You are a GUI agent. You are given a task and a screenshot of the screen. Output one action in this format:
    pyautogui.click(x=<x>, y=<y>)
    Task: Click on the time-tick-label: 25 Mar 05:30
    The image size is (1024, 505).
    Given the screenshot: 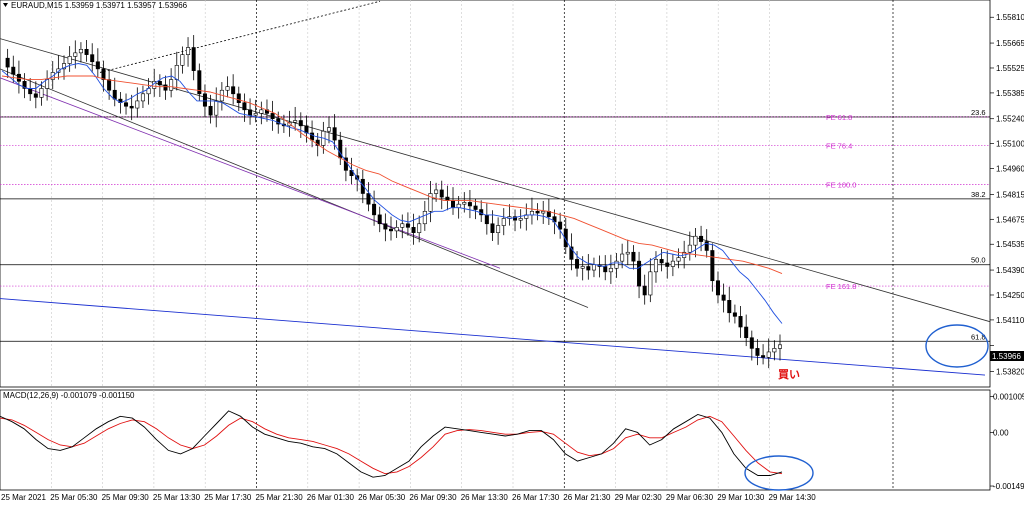 What is the action you would take?
    pyautogui.click(x=74, y=497)
    